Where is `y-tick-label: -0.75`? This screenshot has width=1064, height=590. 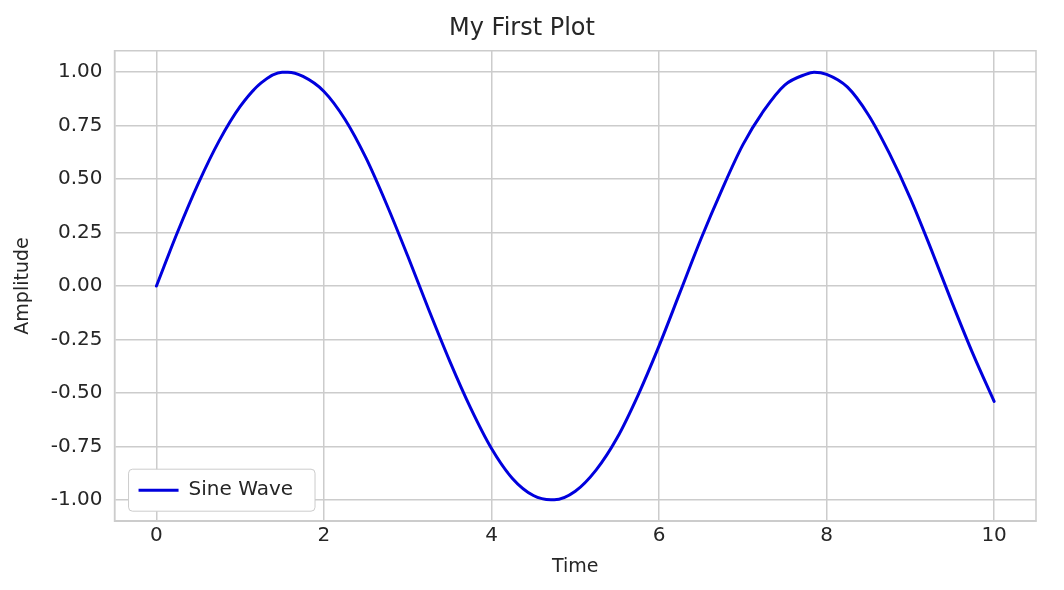
y-tick-label: -0.75 is located at coordinates (76, 444).